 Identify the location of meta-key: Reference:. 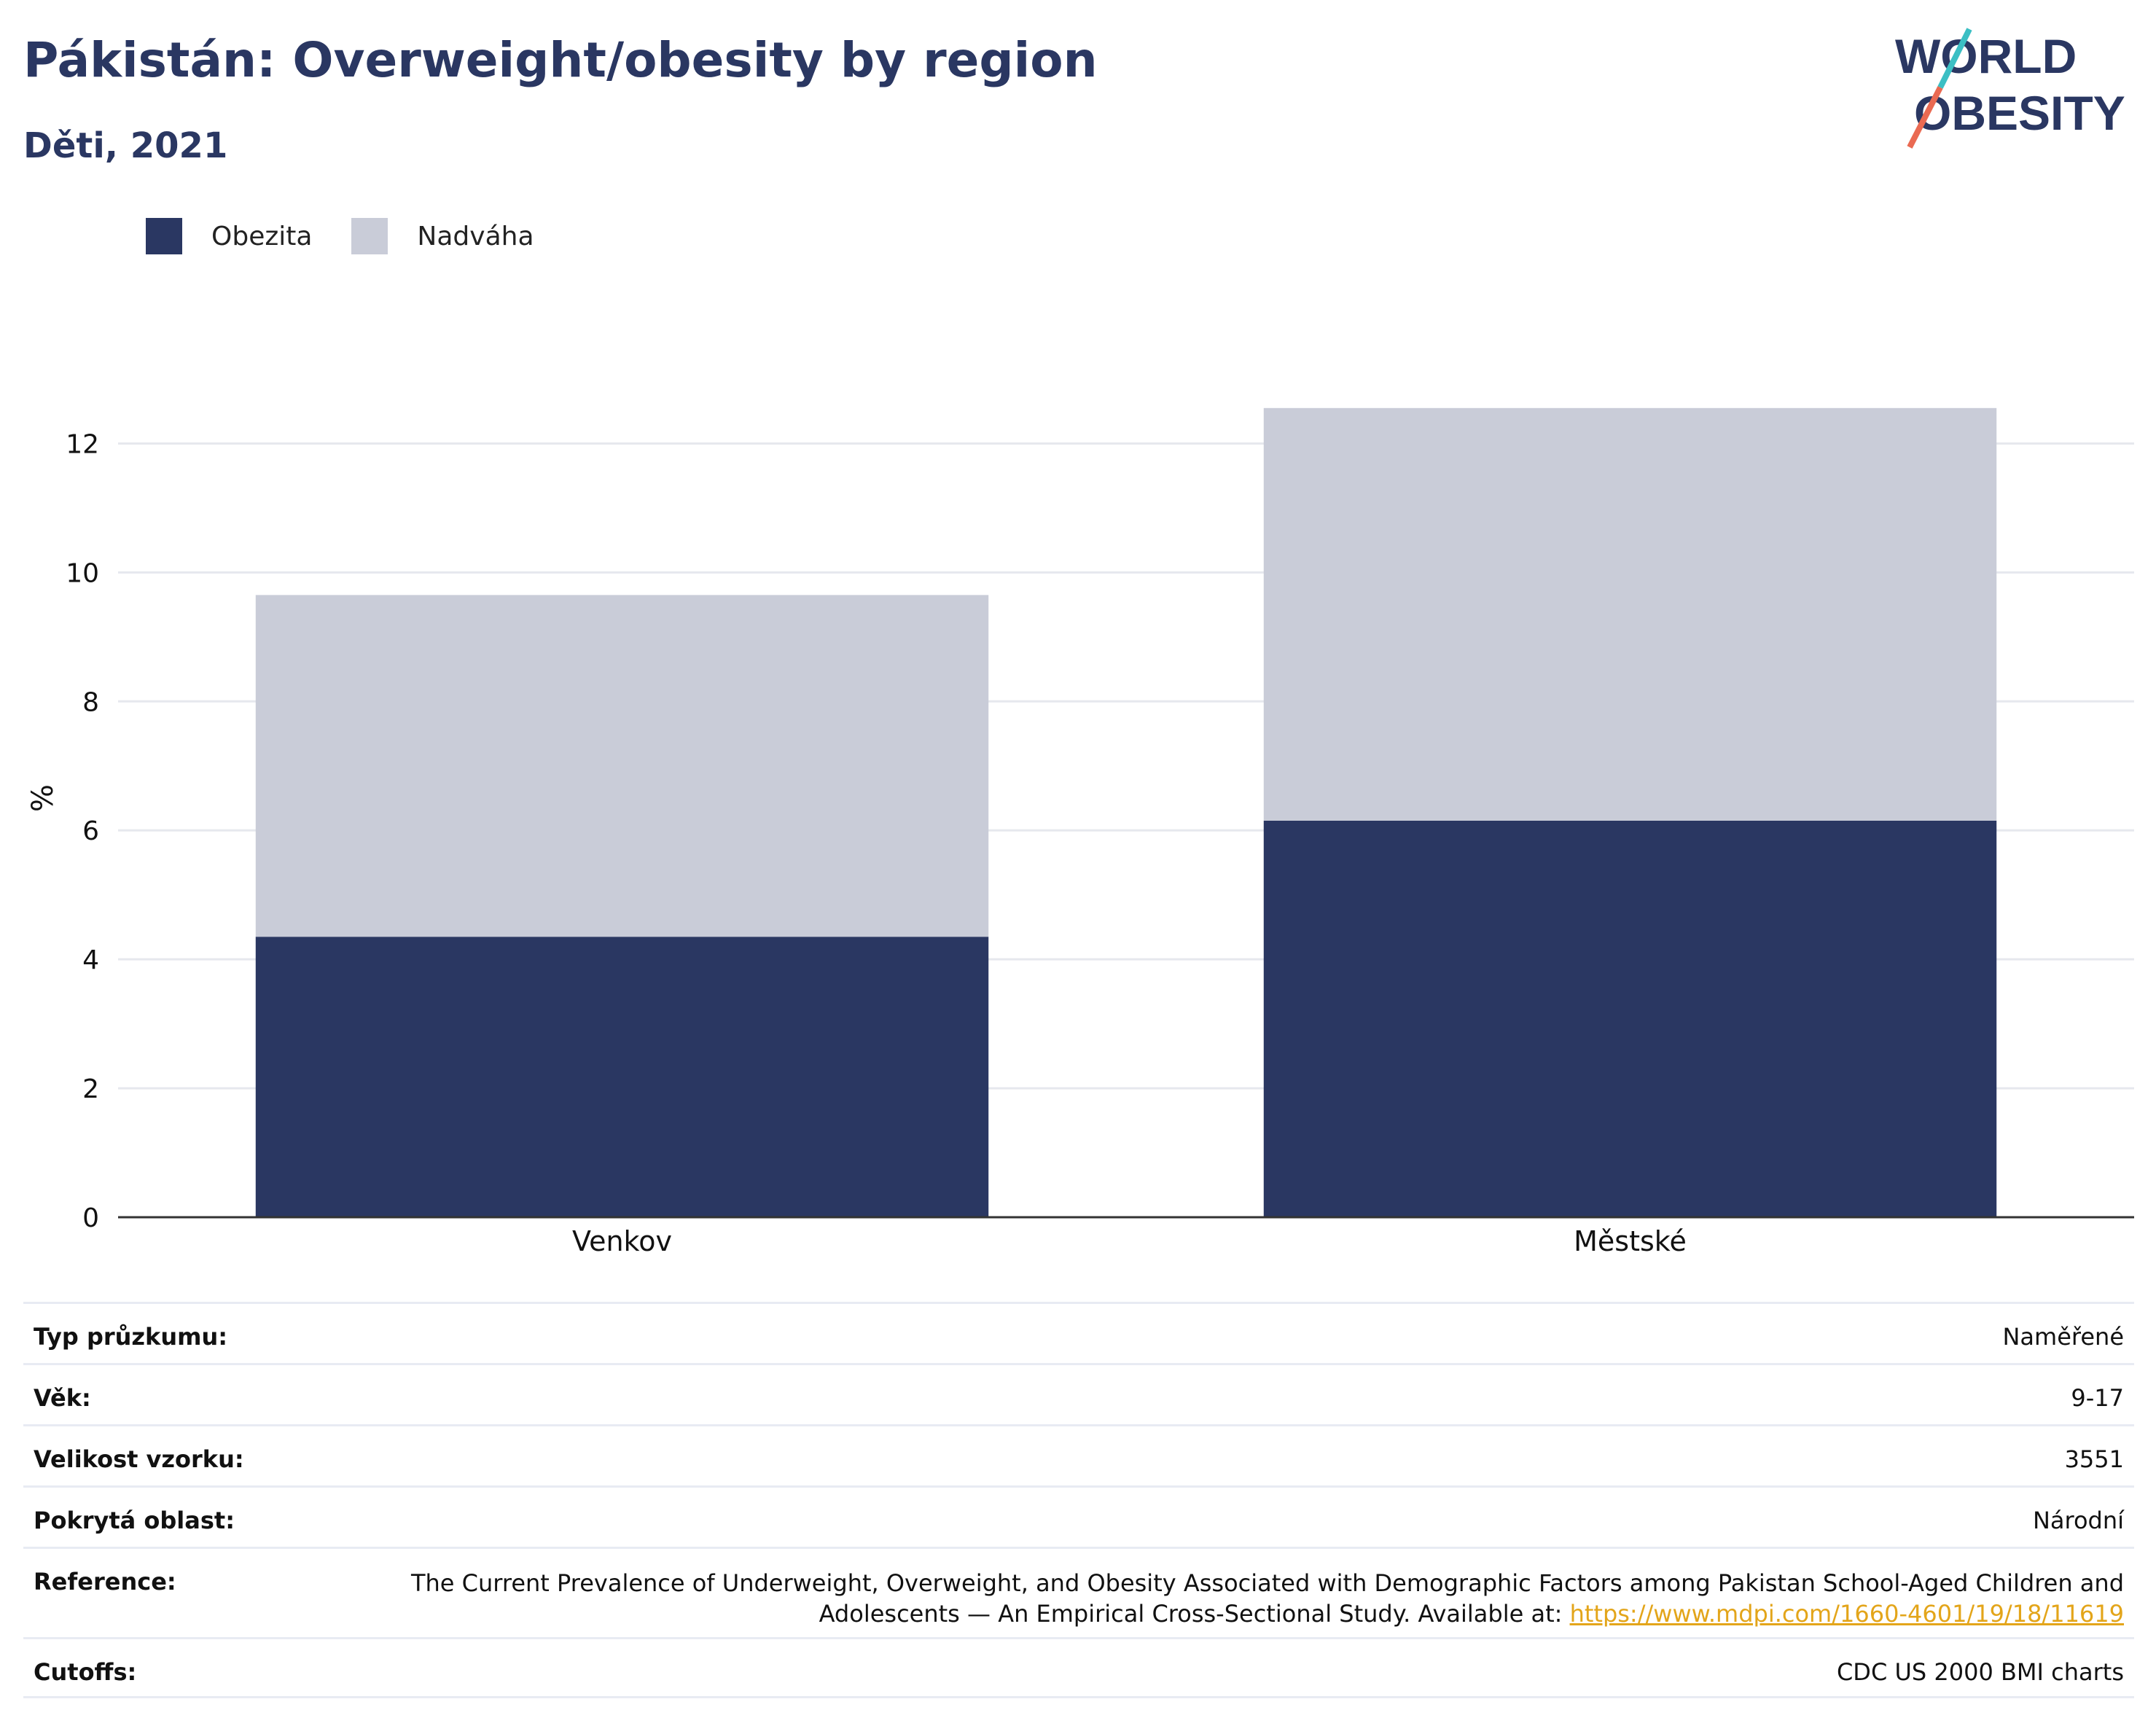
(105, 1582).